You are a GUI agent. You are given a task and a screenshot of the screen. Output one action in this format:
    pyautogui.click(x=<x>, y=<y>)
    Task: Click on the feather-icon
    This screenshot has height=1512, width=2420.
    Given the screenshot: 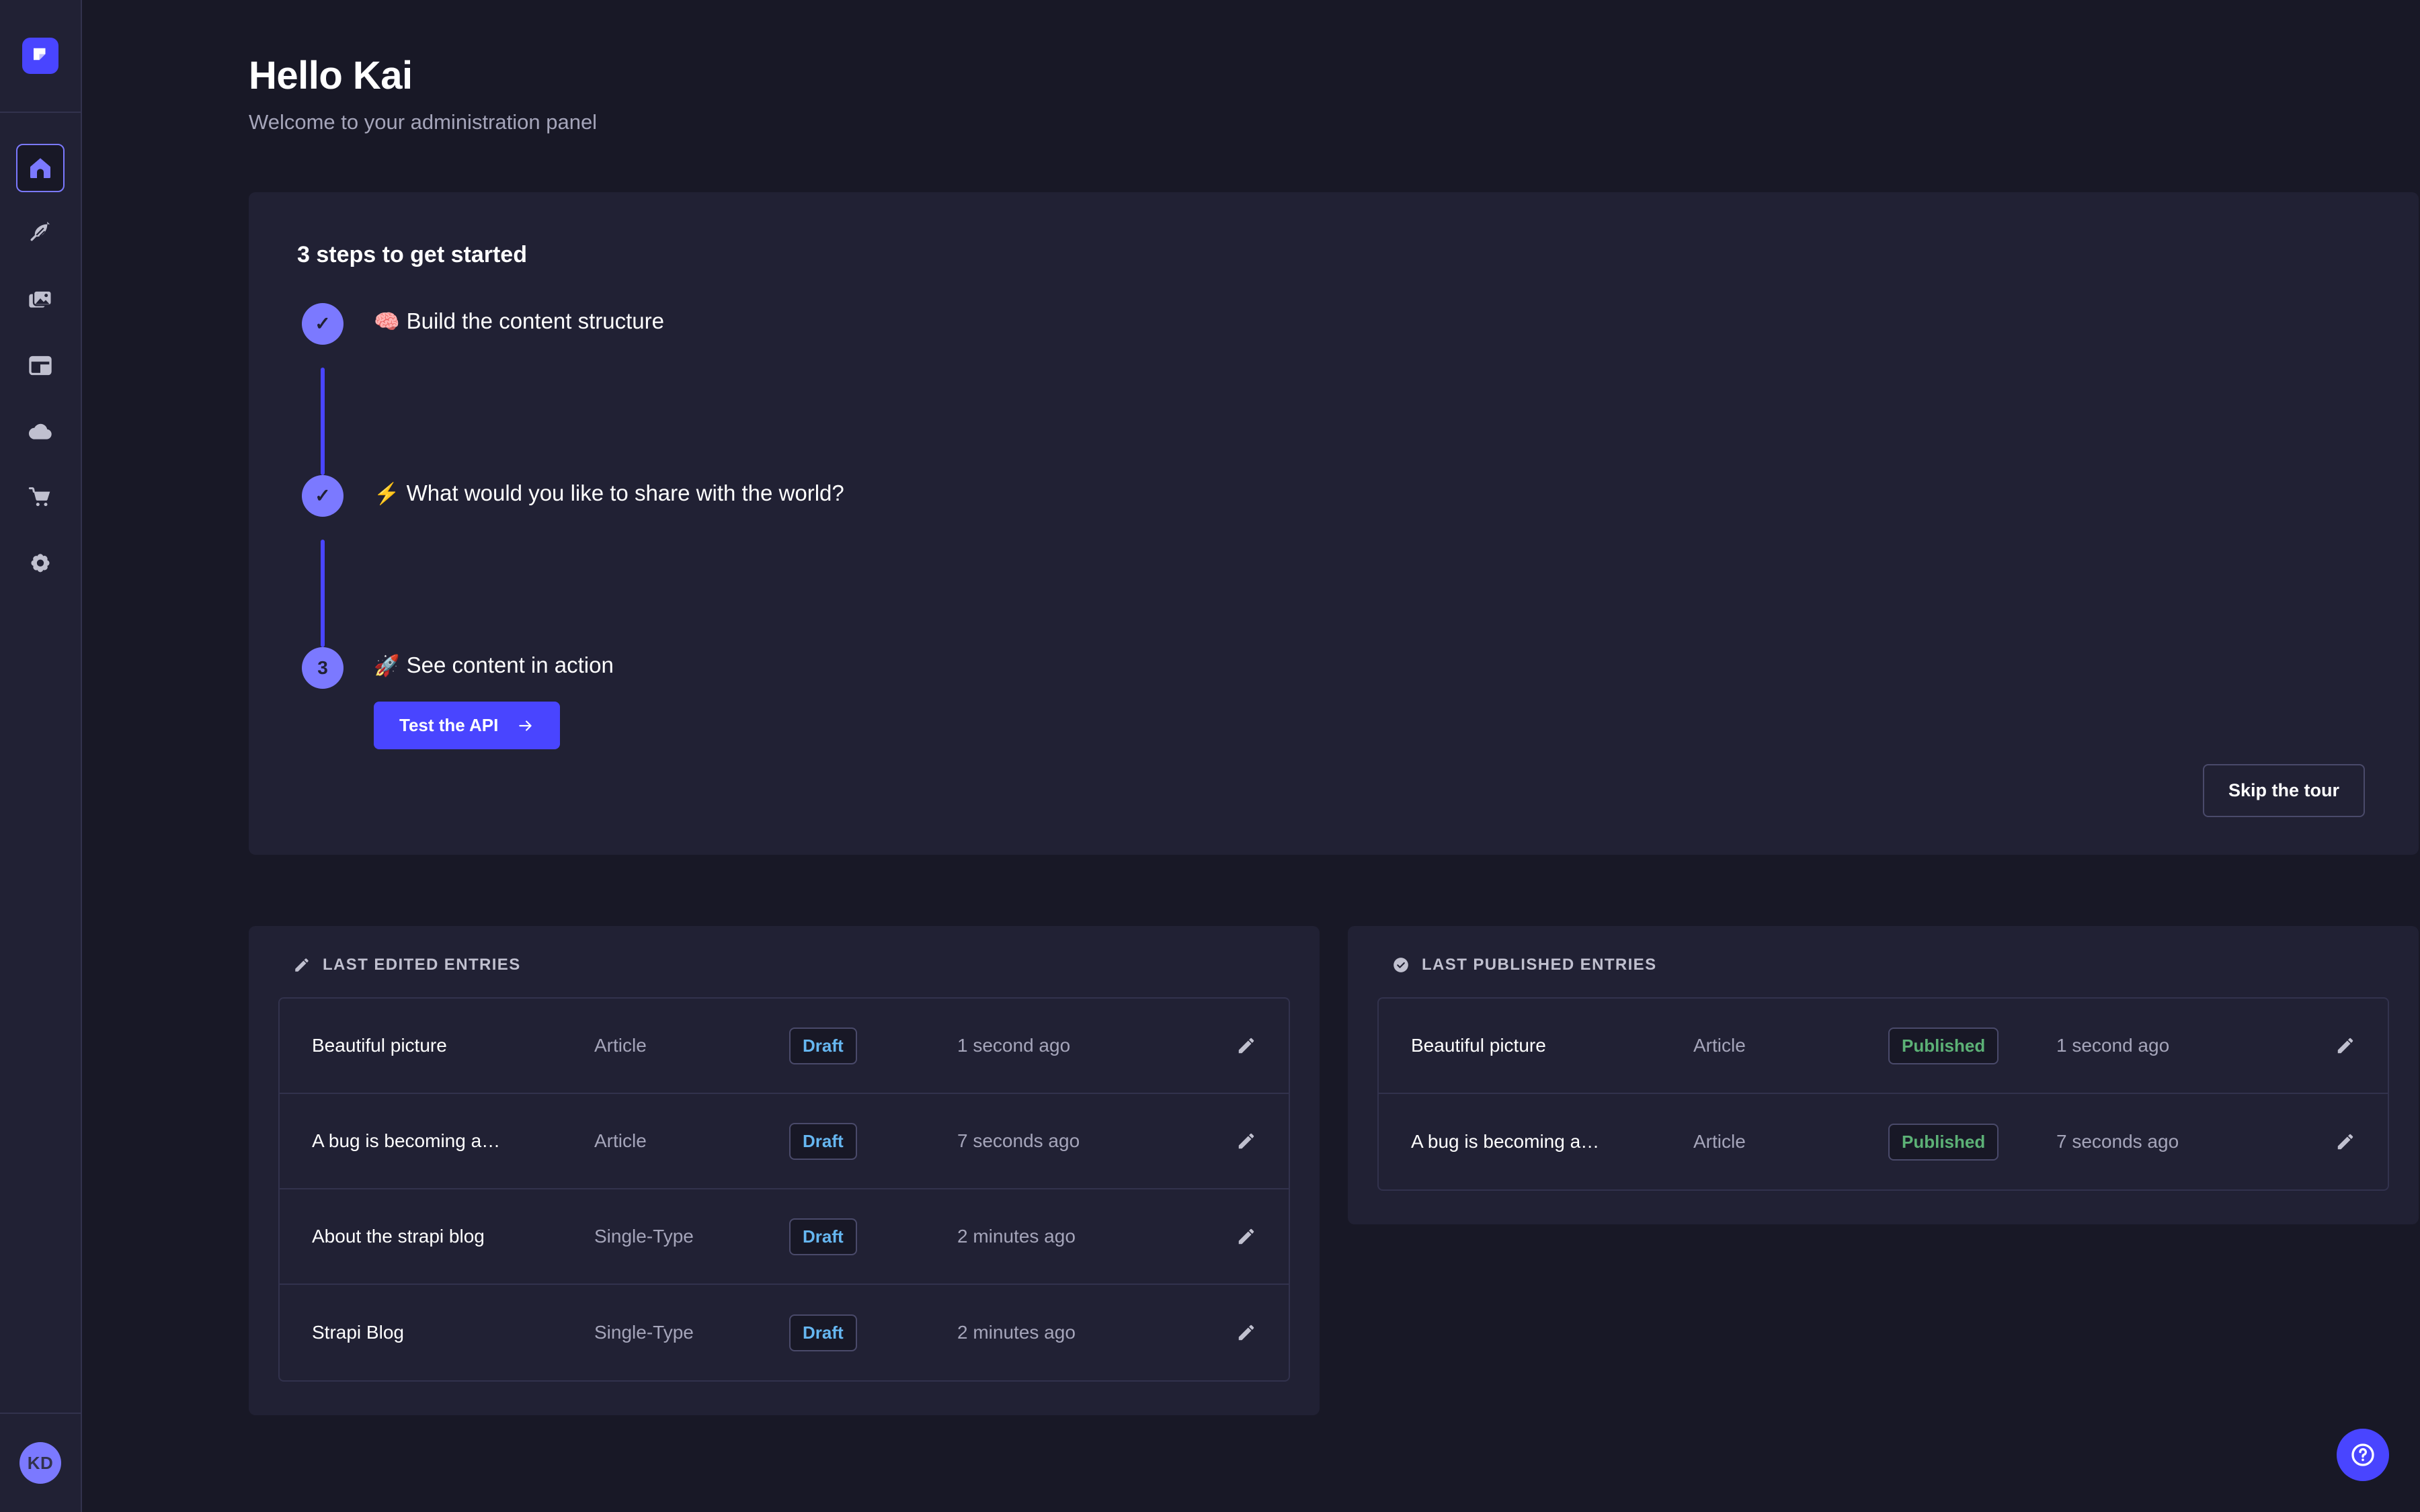 What is the action you would take?
    pyautogui.click(x=40, y=231)
    